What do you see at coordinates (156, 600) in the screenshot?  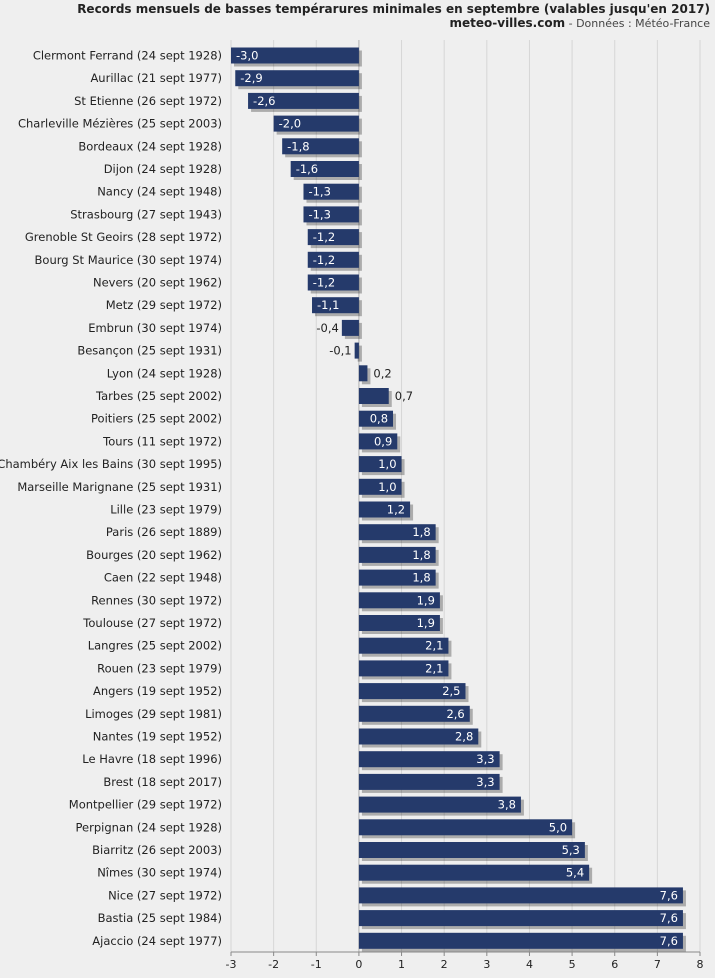 I see `category-label: Rennes (30 sept 1972)` at bounding box center [156, 600].